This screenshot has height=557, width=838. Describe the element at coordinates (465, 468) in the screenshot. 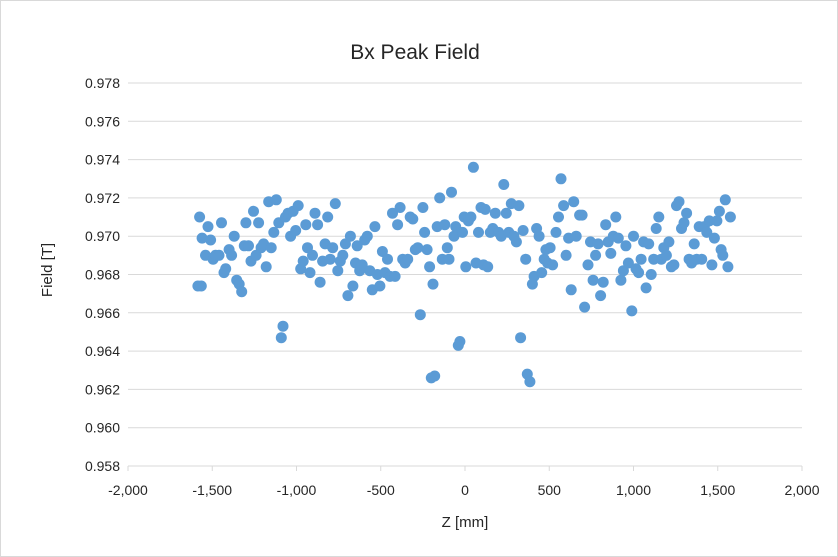

I see `x-axis-tick-marks` at that location.